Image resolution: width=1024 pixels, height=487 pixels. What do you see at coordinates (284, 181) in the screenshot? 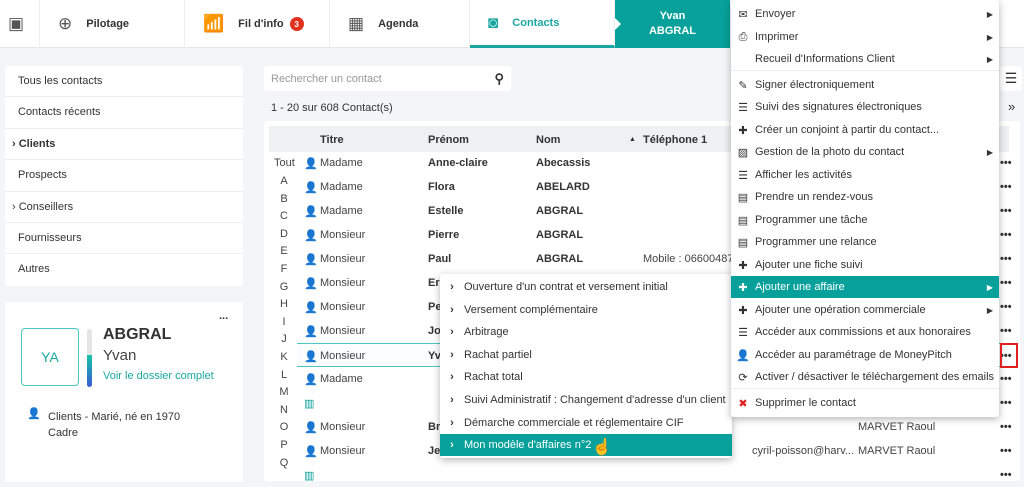
I see `letter-filter: A` at bounding box center [284, 181].